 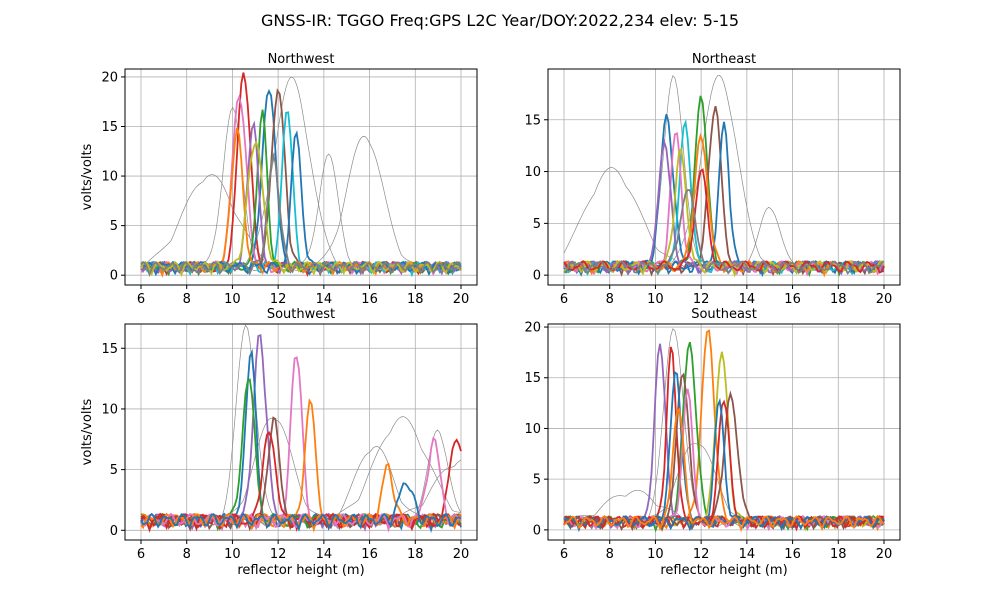 What do you see at coordinates (724, 314) in the screenshot?
I see `subplot-title: Southeast` at bounding box center [724, 314].